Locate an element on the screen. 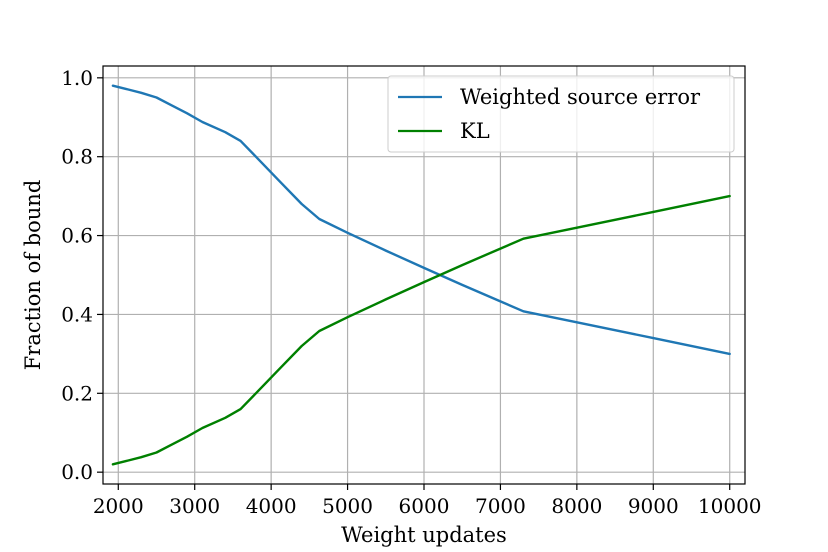  legend: Weighted source error KL is located at coordinates (561, 114).